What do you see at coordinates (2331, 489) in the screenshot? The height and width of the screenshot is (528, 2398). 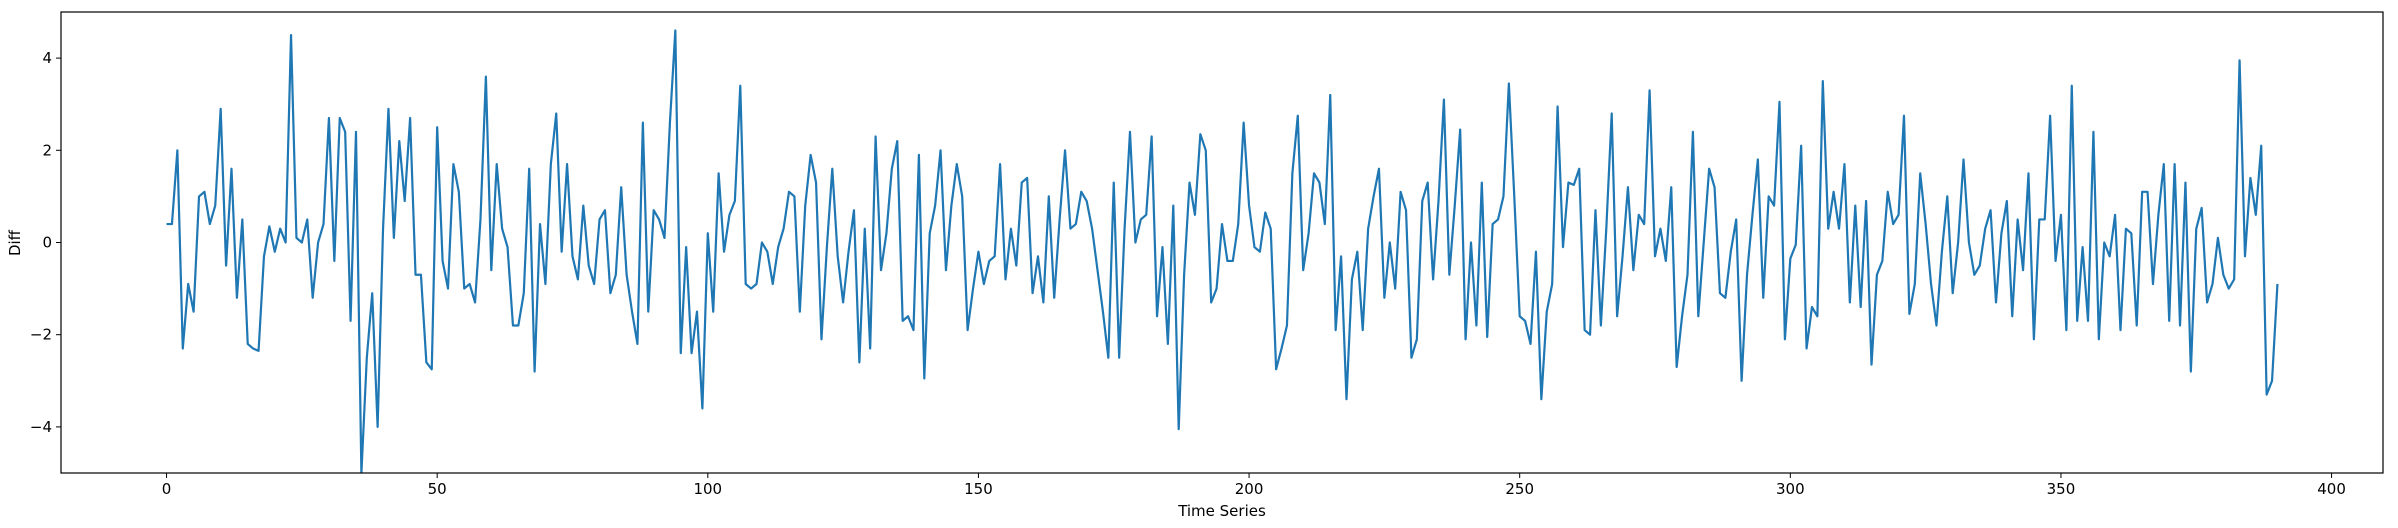 I see `x-tick-label: 400` at bounding box center [2331, 489].